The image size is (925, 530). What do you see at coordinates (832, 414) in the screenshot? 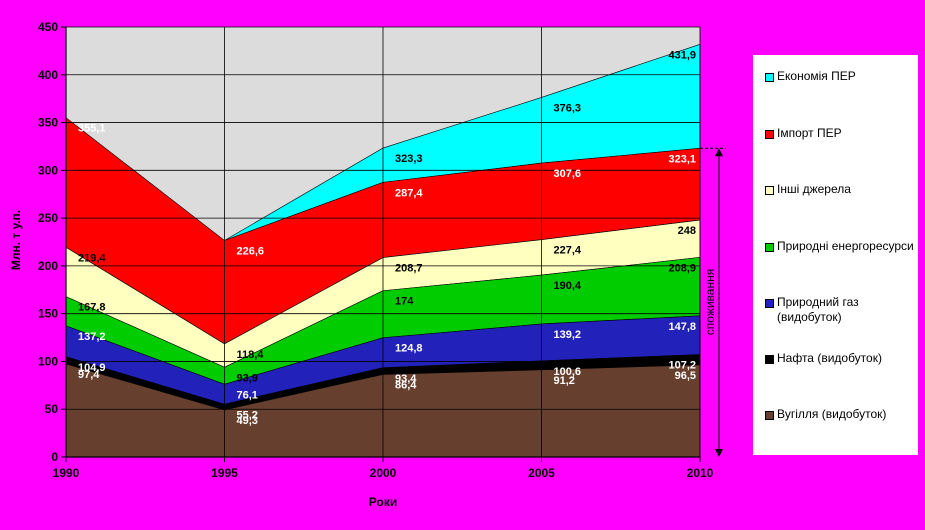
I see `legend-label: Вугілля (видобуток)` at bounding box center [832, 414].